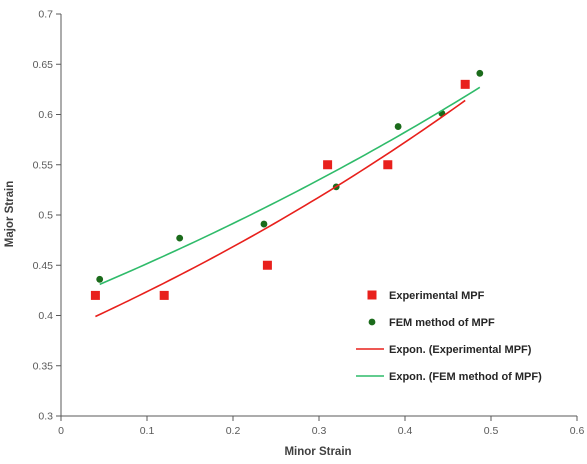  What do you see at coordinates (405, 431) in the screenshot?
I see `x-tick-label: 0.4` at bounding box center [405, 431].